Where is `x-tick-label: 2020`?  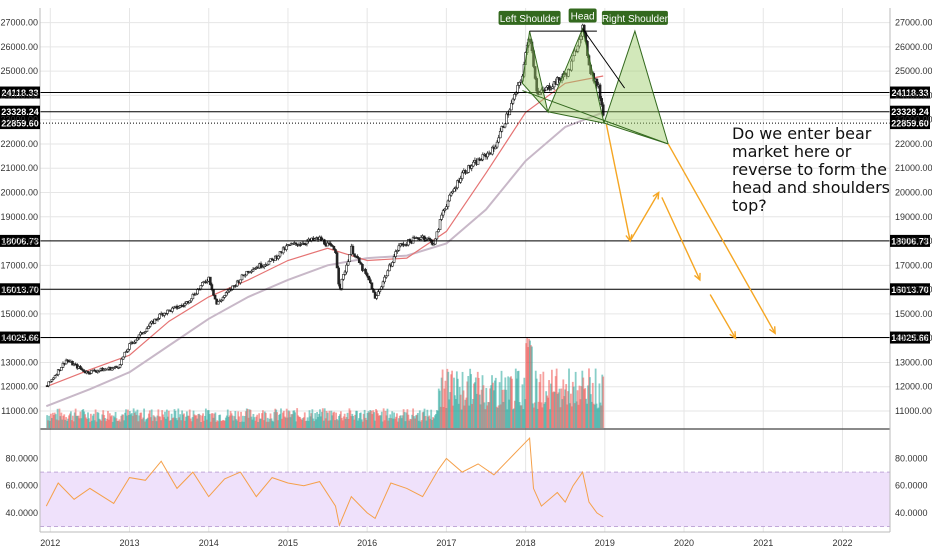 x-tick-label: 2020 is located at coordinates (684, 543).